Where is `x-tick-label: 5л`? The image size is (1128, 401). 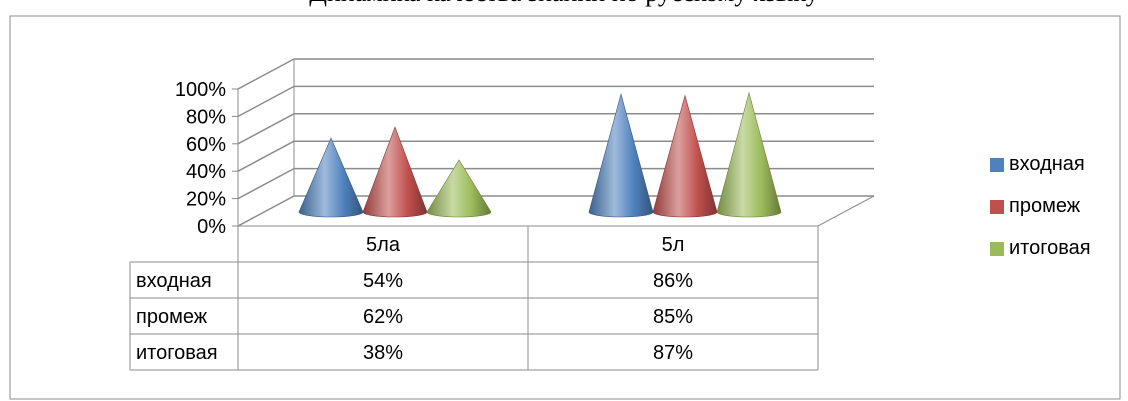
x-tick-label: 5л is located at coordinates (673, 245).